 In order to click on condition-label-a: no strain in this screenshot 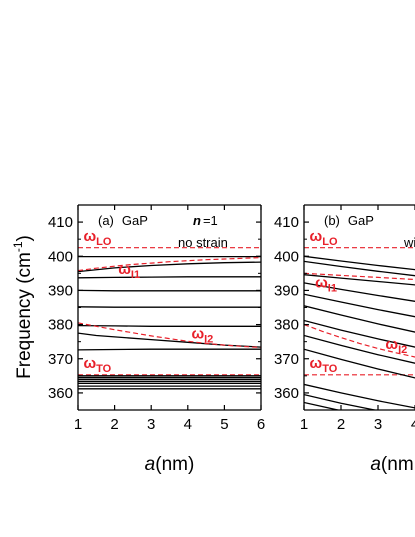, I will do `click(203, 242)`.